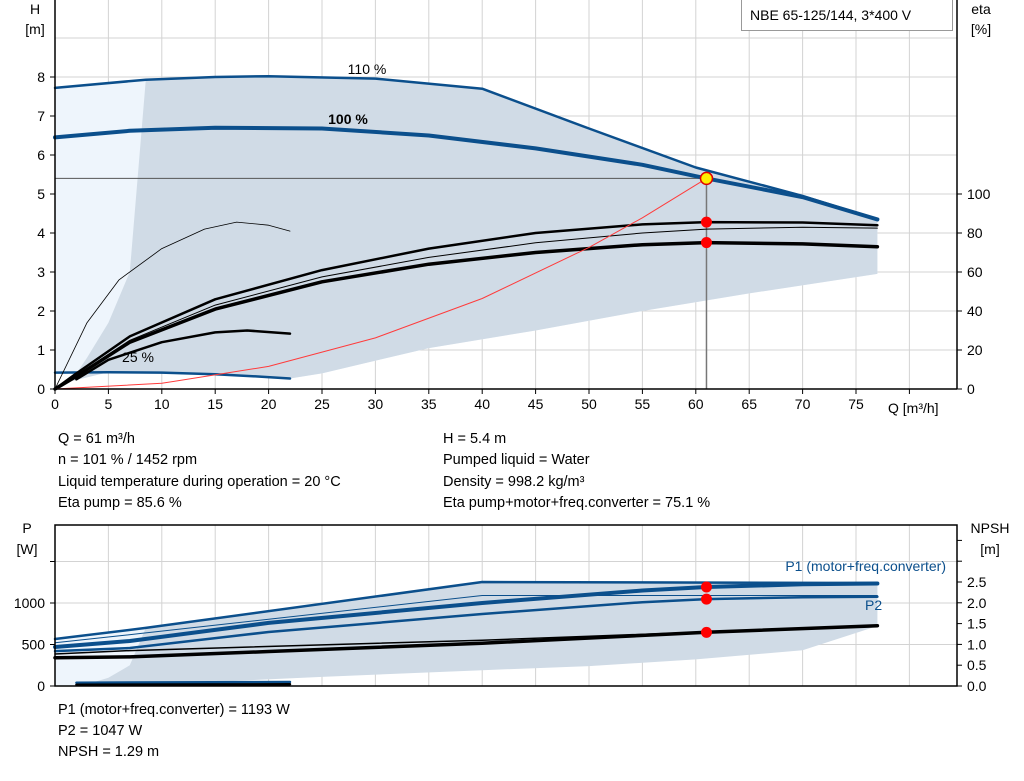 This screenshot has width=1024, height=781. I want to click on curve-label-p2: P2, so click(873, 605).